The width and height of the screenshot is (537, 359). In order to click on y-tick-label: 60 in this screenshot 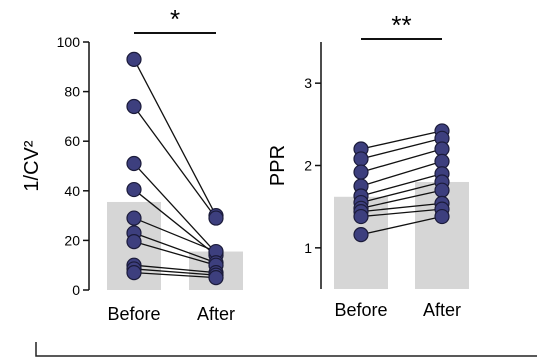, I will do `click(72, 141)`.